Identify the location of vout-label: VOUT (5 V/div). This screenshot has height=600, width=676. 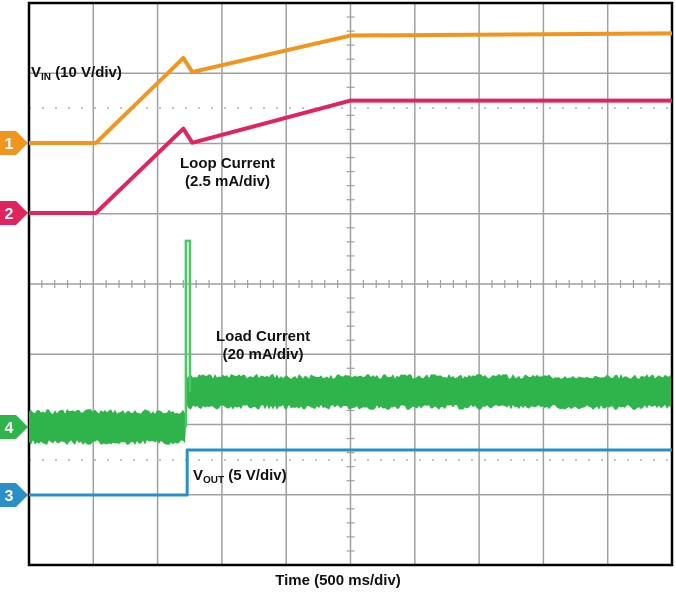
(240, 478).